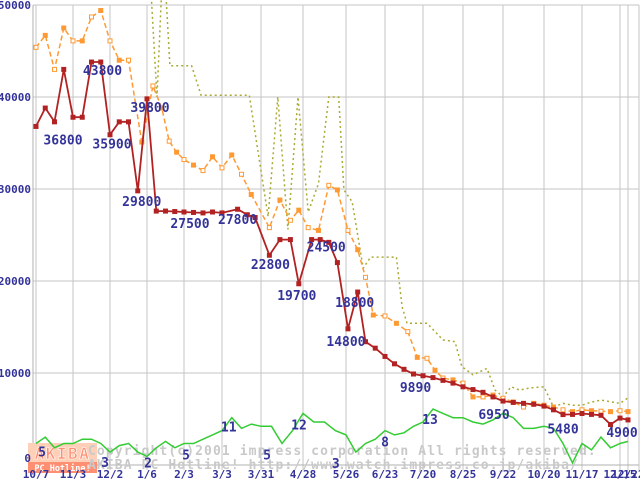 This screenshot has height=480, width=640. I want to click on price-label-36800: 36800, so click(62, 140).